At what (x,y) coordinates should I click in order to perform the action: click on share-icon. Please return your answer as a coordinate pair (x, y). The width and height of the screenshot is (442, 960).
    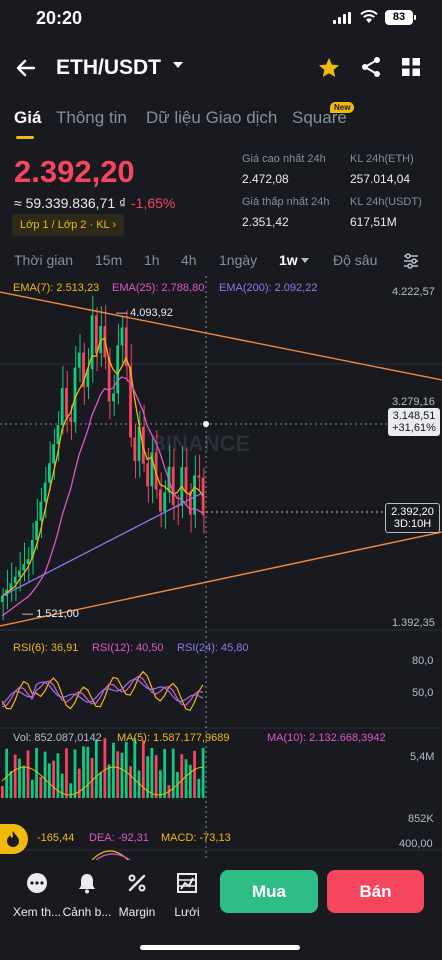
    Looking at the image, I should click on (371, 67).